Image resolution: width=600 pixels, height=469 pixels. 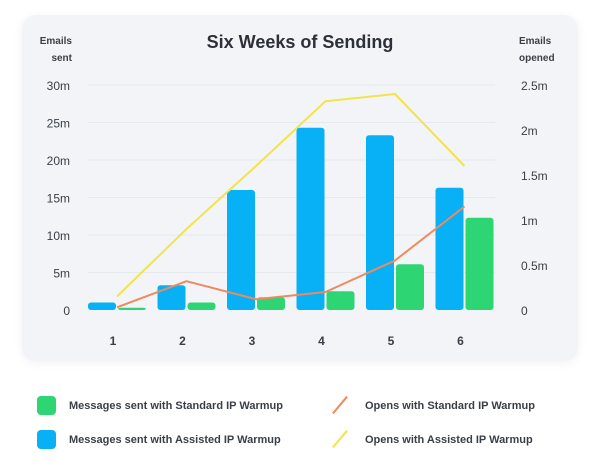 What do you see at coordinates (113, 341) in the screenshot?
I see `x-tick-label: 1` at bounding box center [113, 341].